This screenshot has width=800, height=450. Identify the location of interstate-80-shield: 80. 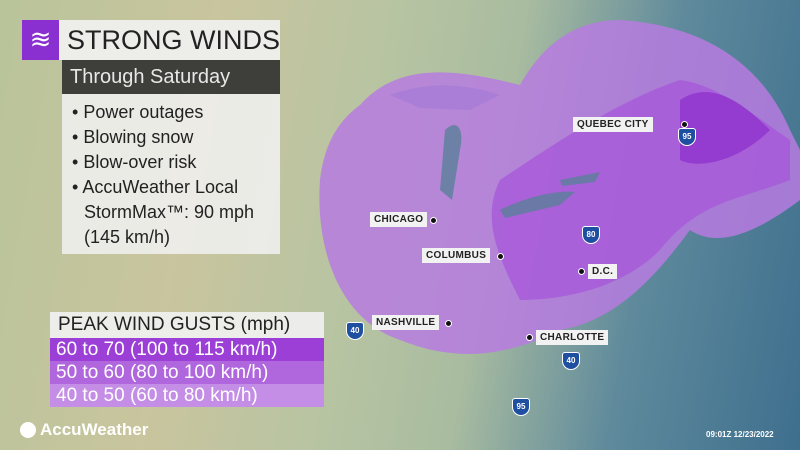
(591, 235).